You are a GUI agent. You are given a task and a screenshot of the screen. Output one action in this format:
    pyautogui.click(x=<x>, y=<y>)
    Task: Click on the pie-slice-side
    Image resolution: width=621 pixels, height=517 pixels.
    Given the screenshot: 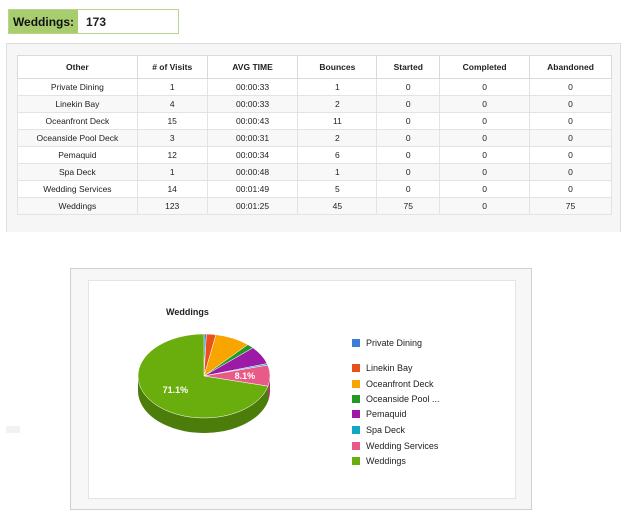 What is the action you would take?
    pyautogui.click(x=203, y=404)
    